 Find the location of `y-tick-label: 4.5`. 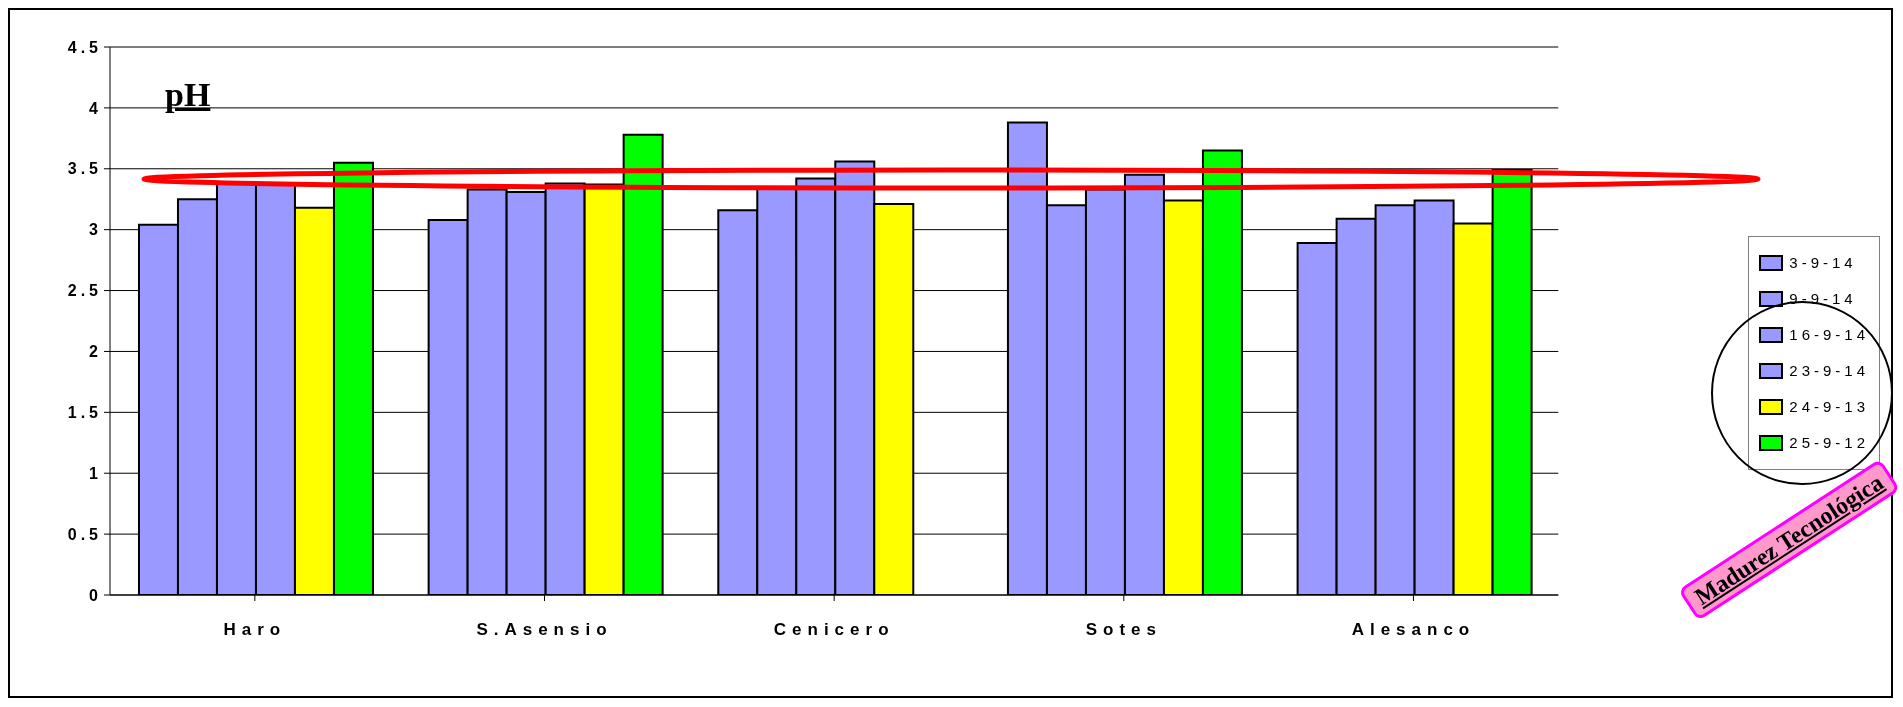

y-tick-label: 4.5 is located at coordinates (84, 47).